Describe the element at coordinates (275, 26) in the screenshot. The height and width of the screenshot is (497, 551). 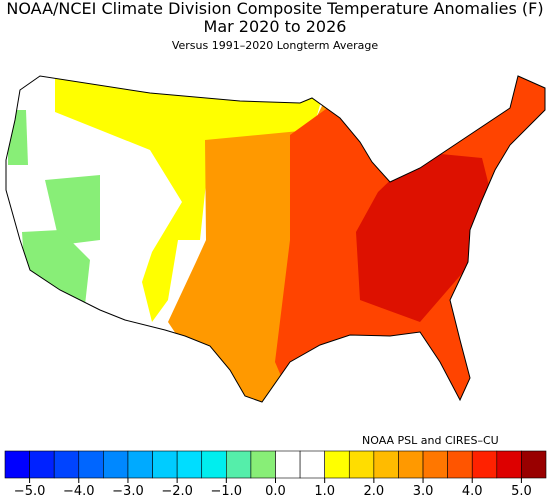
I see `period: Mar 2020 to 2026` at that location.